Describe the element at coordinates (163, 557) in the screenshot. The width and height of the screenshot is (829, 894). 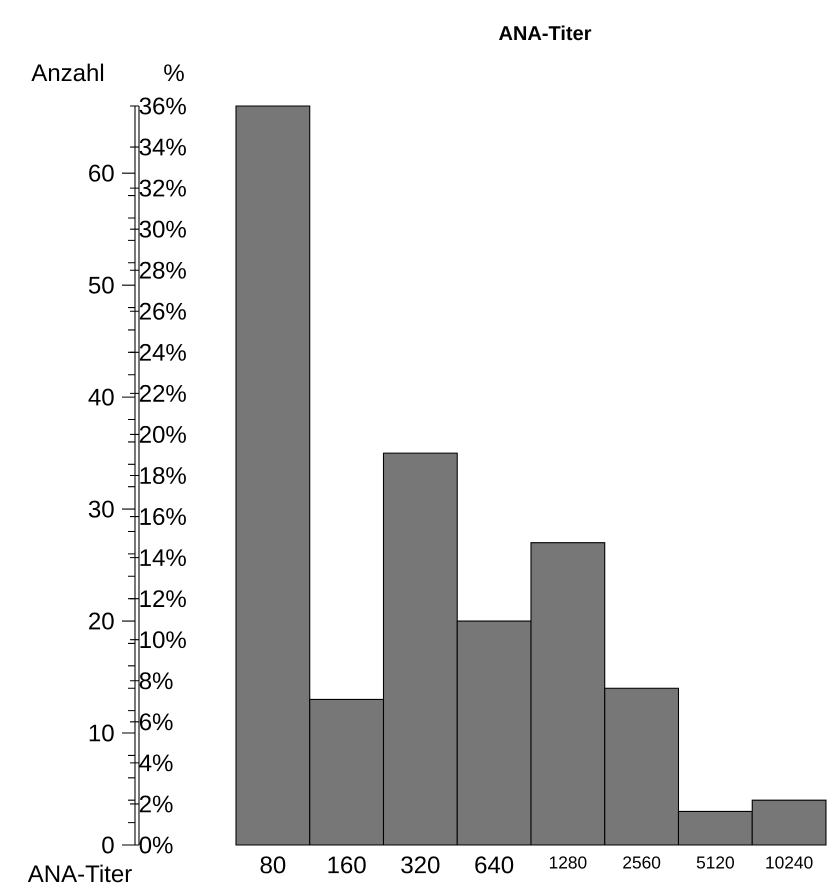
I see `y2-tick-label: 14%` at that location.